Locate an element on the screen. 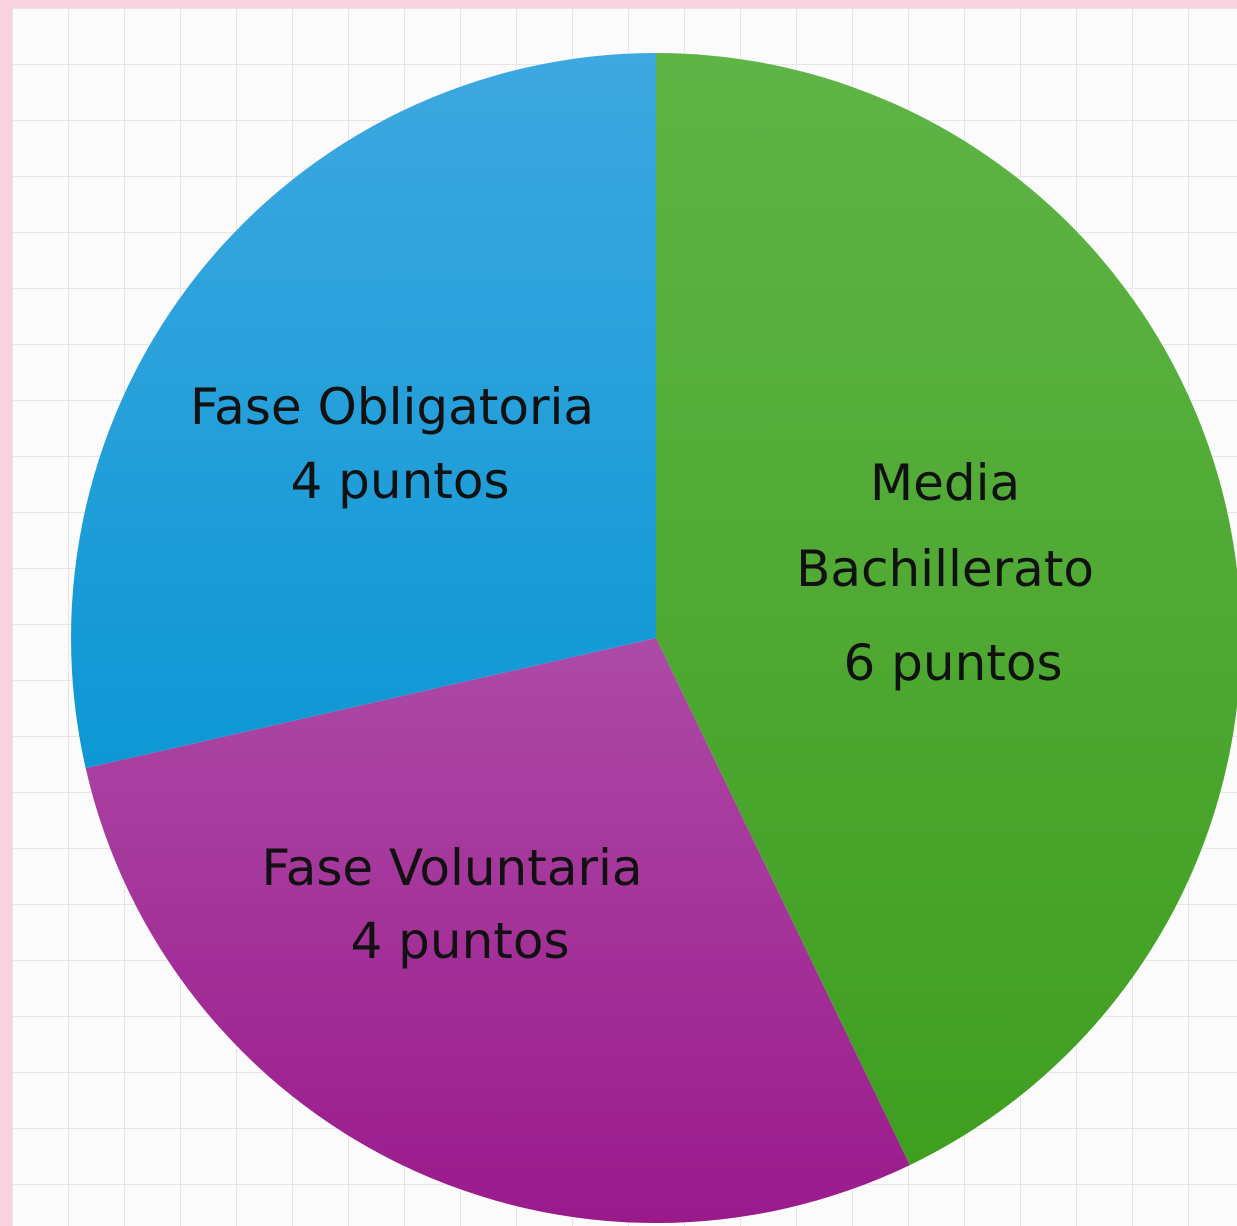  slice-label-obligatoria: Fase Obligatoria 4 puntos is located at coordinates (400, 444).